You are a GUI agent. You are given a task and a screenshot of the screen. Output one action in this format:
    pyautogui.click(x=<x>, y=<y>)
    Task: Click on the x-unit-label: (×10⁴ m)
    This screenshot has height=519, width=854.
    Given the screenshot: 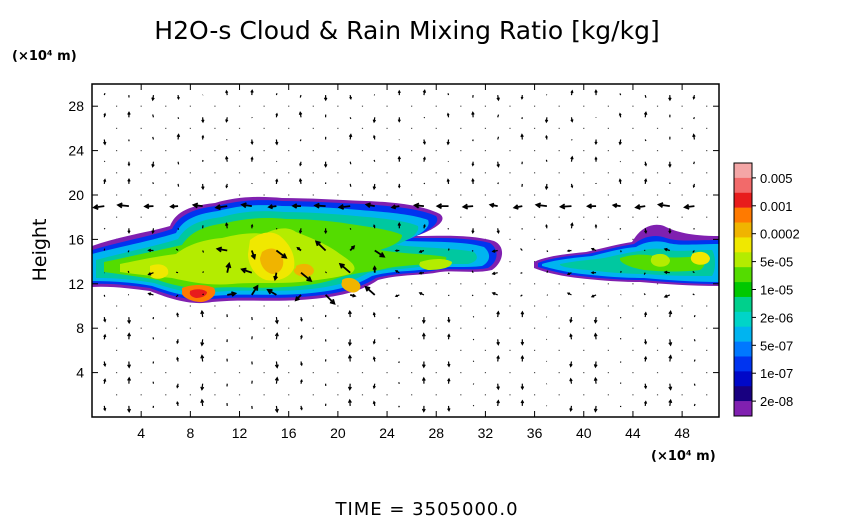 What is the action you would take?
    pyautogui.click(x=683, y=456)
    